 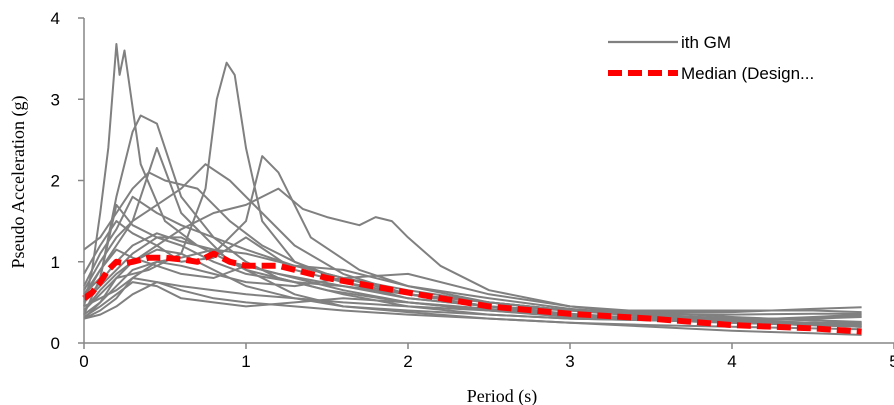 What do you see at coordinates (891, 361) in the screenshot?
I see `x-tick-label: 5` at bounding box center [891, 361].